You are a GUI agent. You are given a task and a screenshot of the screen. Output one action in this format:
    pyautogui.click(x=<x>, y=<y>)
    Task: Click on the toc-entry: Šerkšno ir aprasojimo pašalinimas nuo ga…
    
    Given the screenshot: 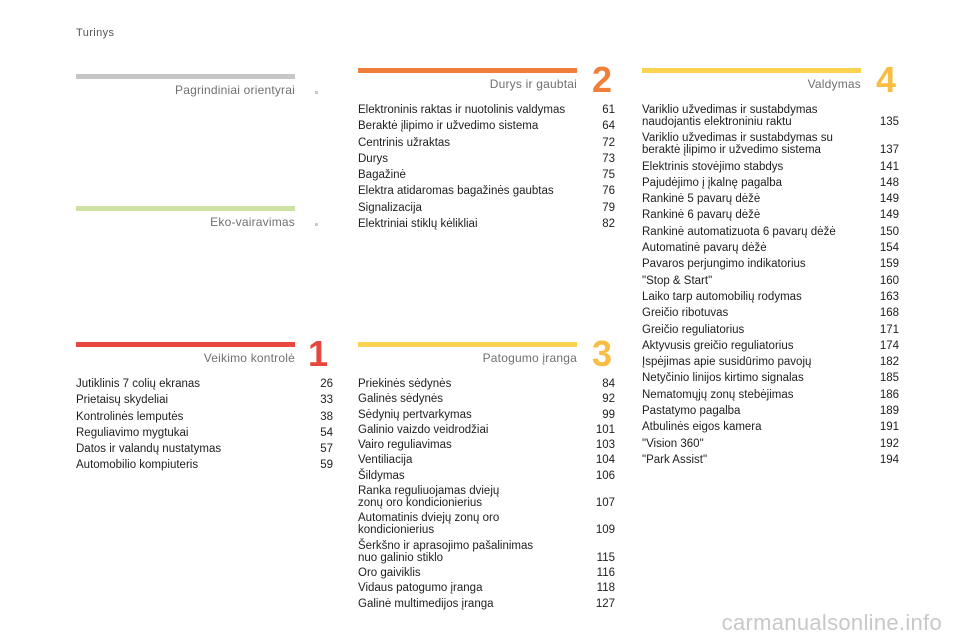 What is the action you would take?
    pyautogui.click(x=487, y=552)
    